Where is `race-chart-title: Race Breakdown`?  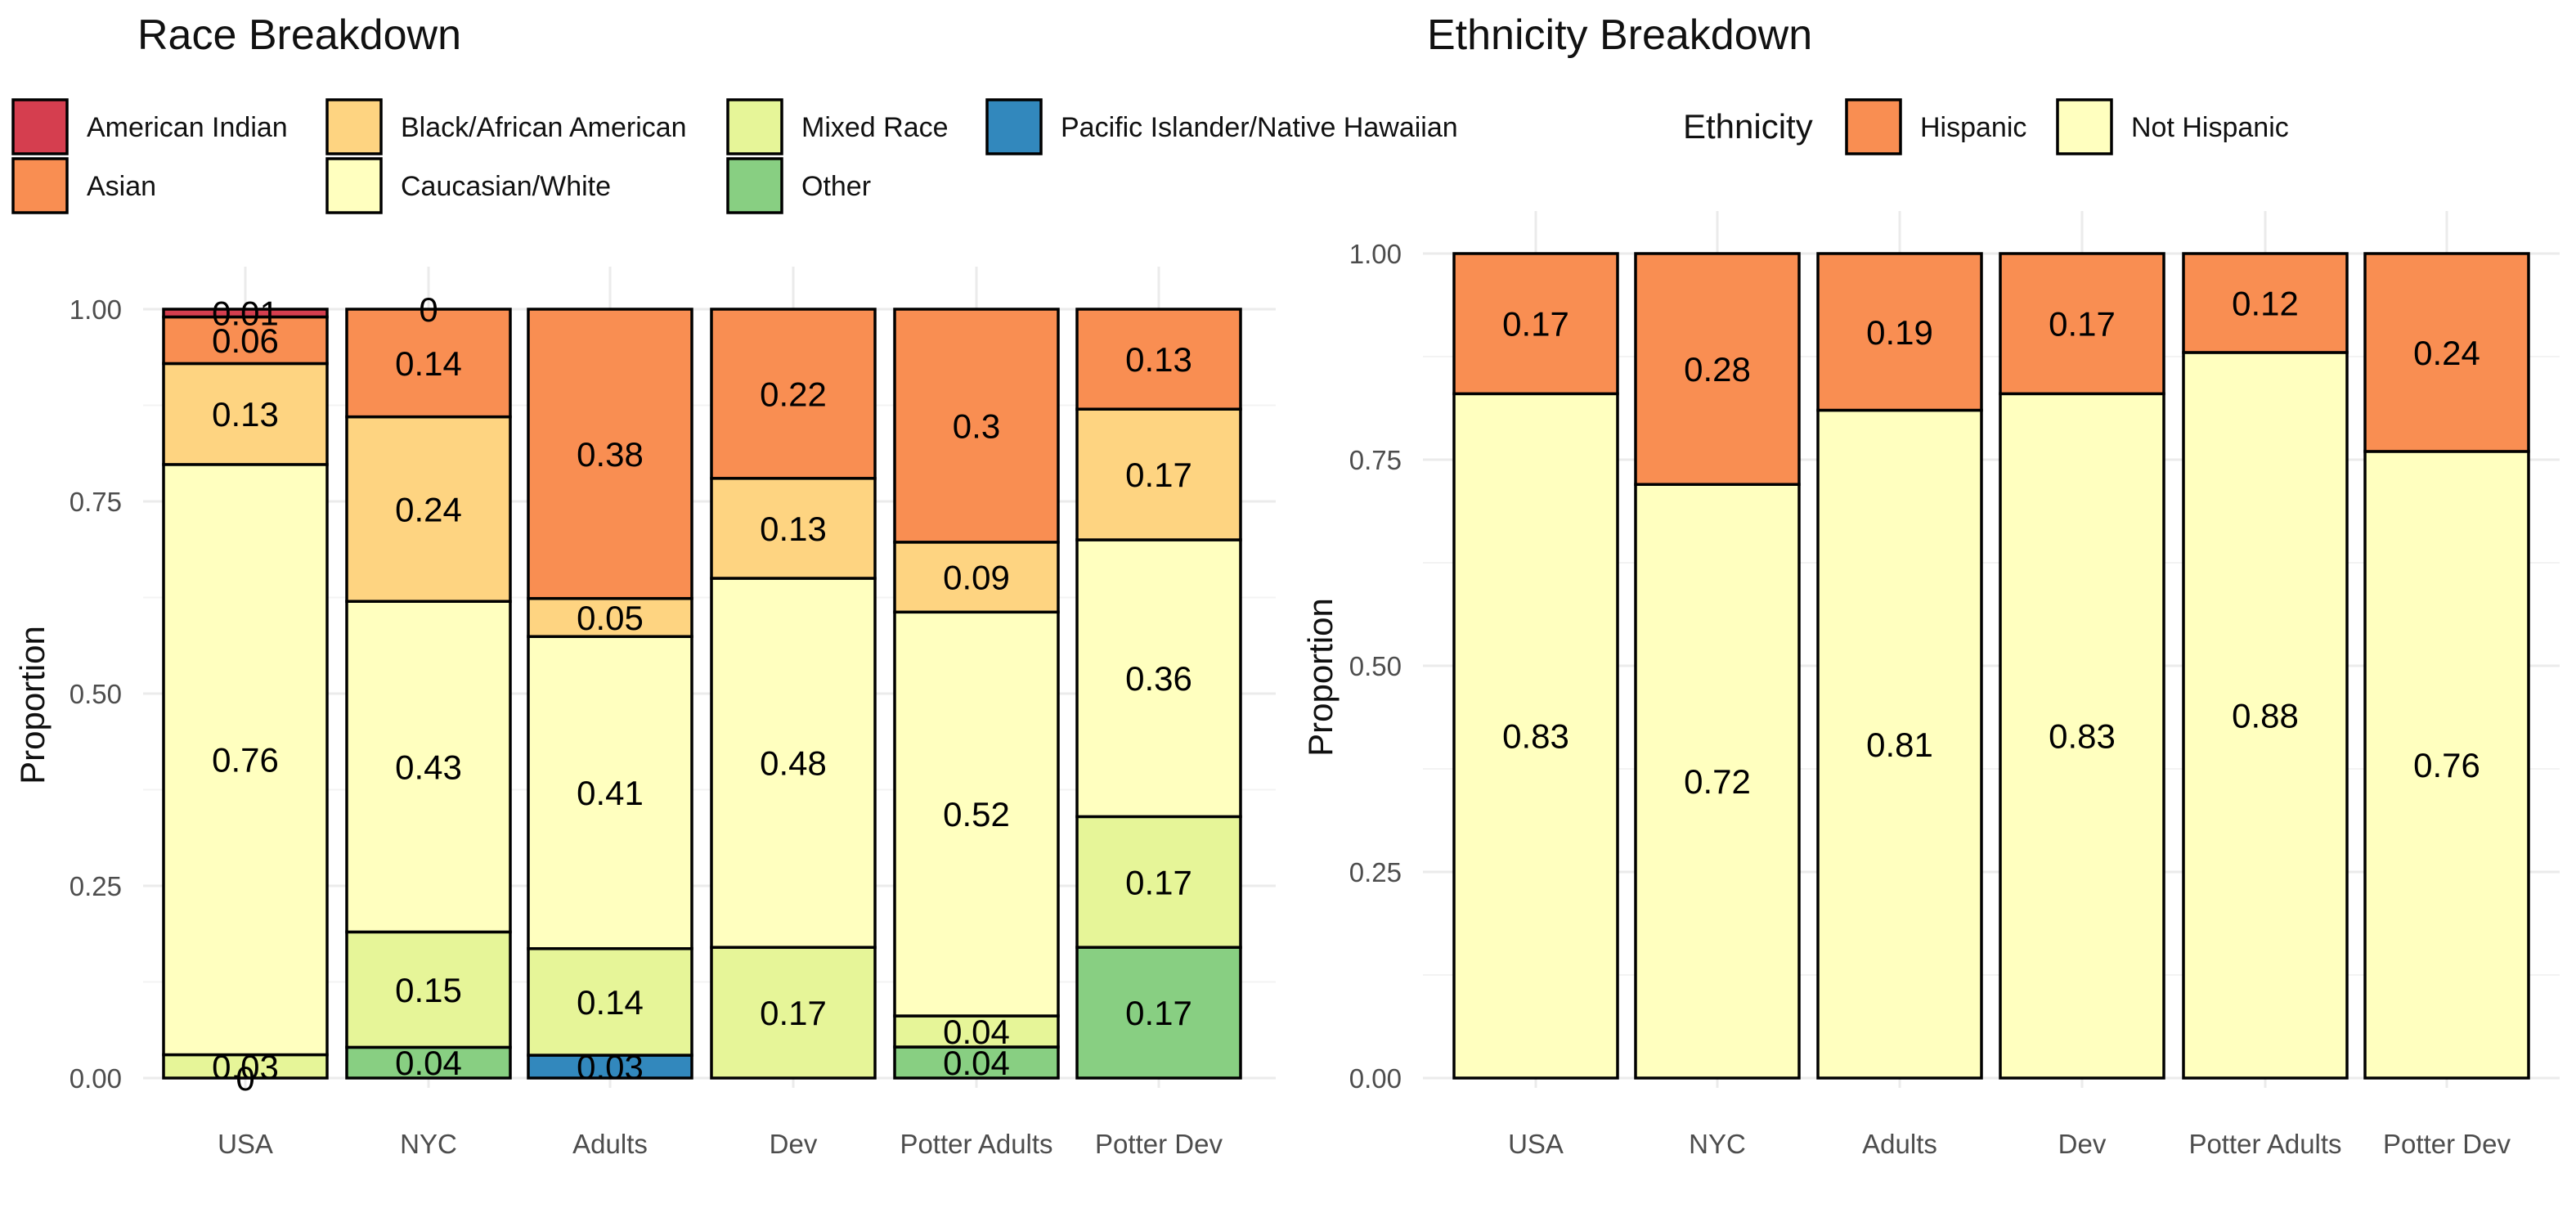
race-chart-title: Race Breakdown is located at coordinates (299, 35).